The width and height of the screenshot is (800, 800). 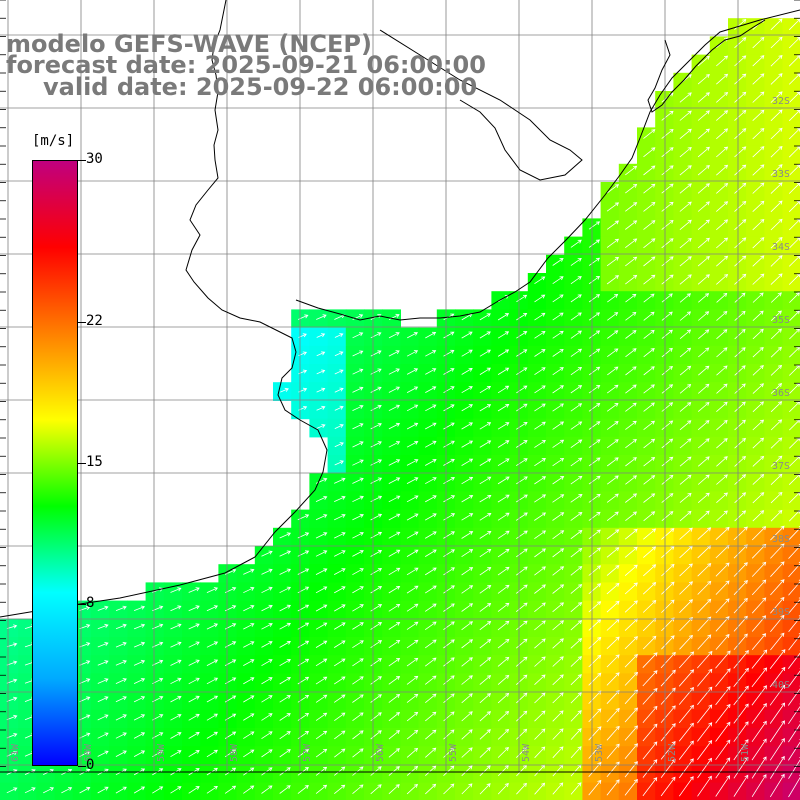 I want to click on title-valid-date: valid date: 2025-09-22 06:00:00, so click(x=260, y=87).